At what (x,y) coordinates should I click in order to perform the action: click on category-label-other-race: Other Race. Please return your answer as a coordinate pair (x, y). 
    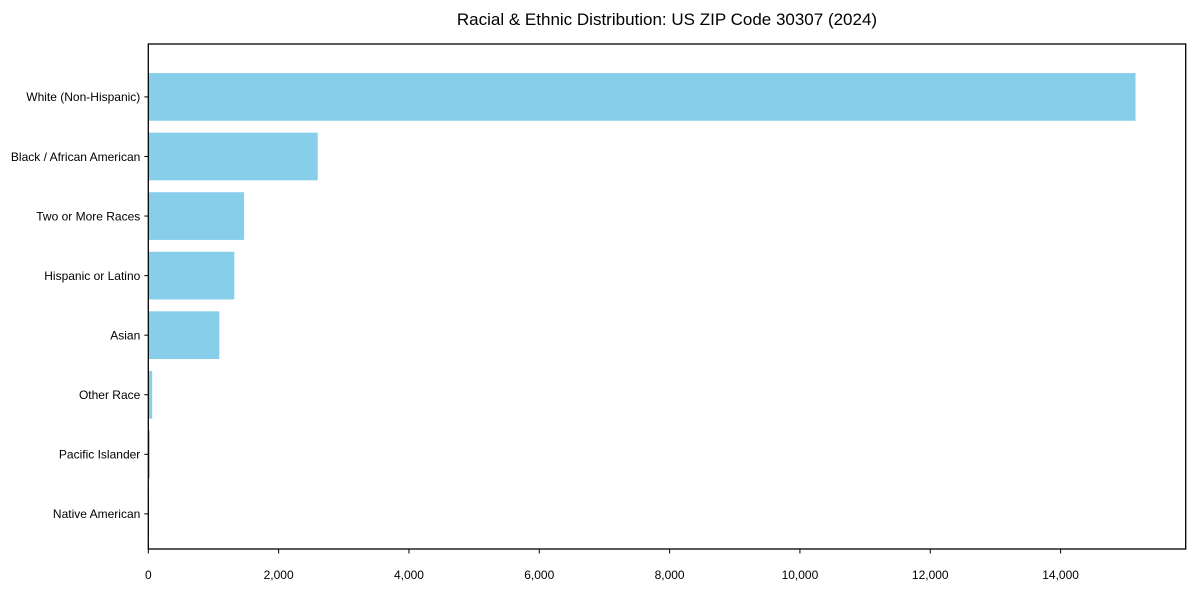
    Looking at the image, I should click on (110, 395).